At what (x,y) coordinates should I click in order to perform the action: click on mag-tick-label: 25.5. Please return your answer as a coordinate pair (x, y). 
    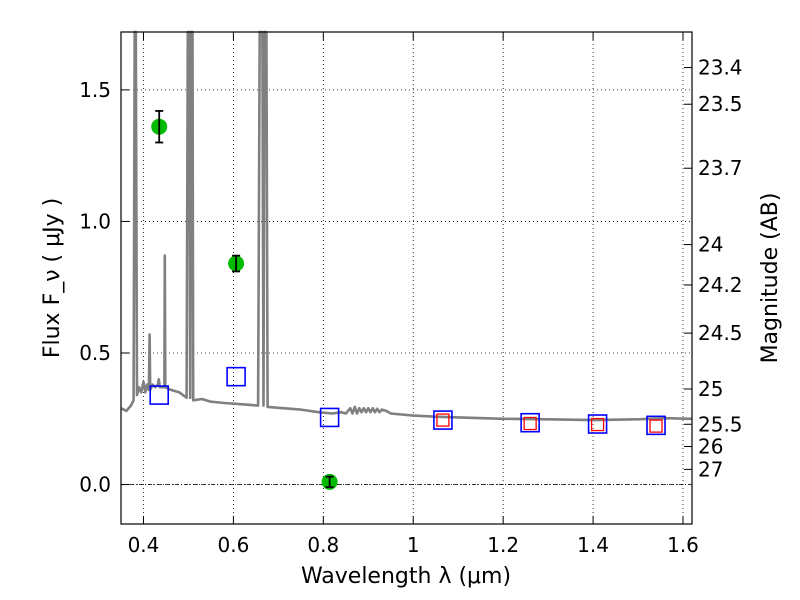
    Looking at the image, I should click on (720, 424).